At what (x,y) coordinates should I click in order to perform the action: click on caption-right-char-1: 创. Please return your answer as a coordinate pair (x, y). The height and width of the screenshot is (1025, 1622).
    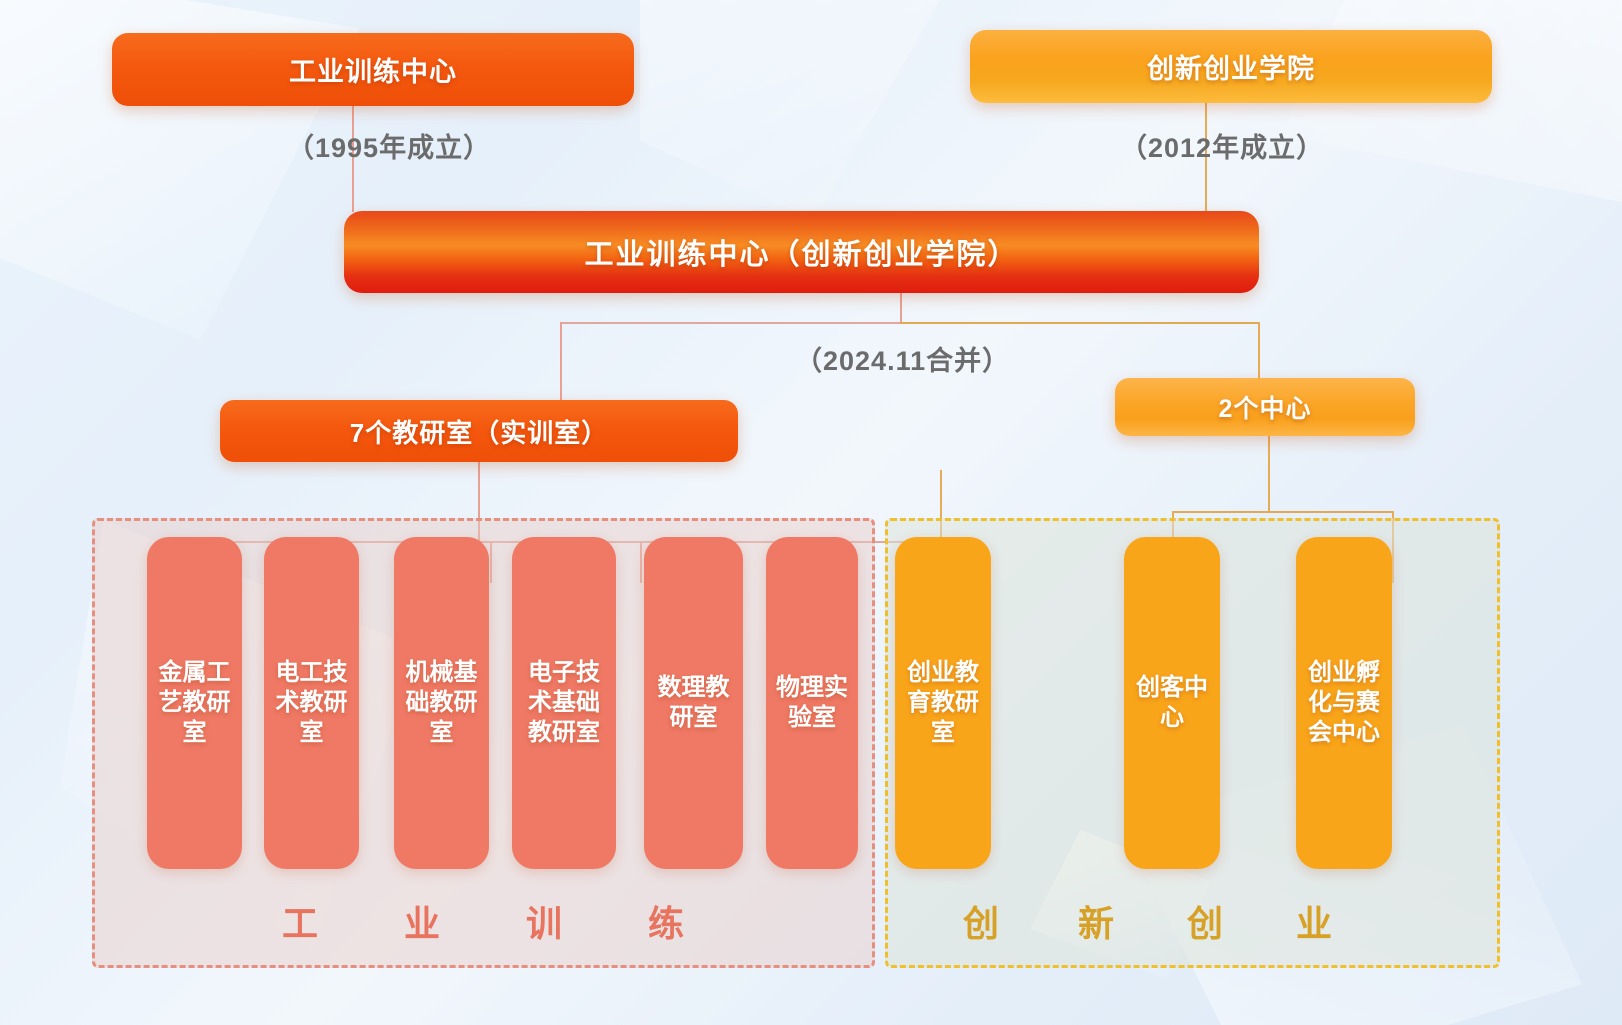
    Looking at the image, I should click on (982, 923).